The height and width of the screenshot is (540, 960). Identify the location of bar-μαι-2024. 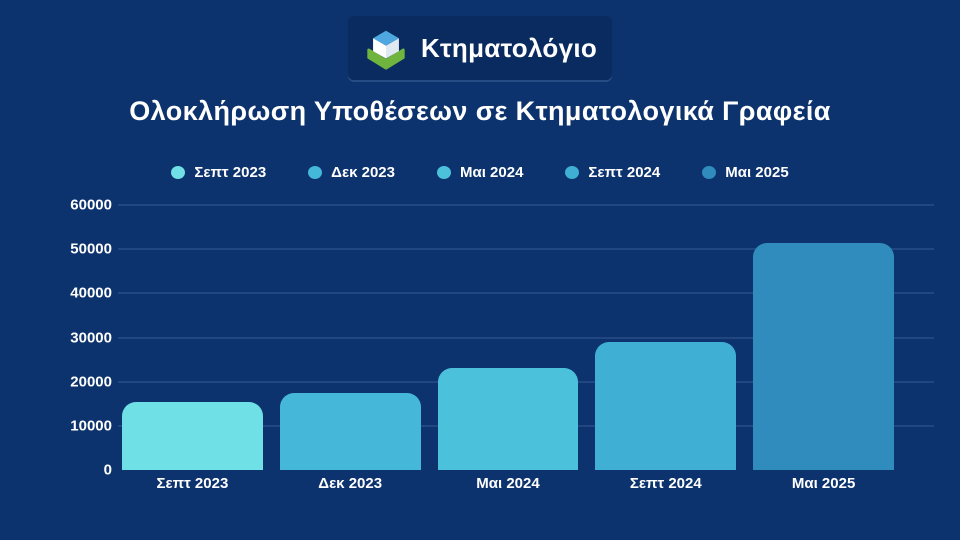
(508, 419).